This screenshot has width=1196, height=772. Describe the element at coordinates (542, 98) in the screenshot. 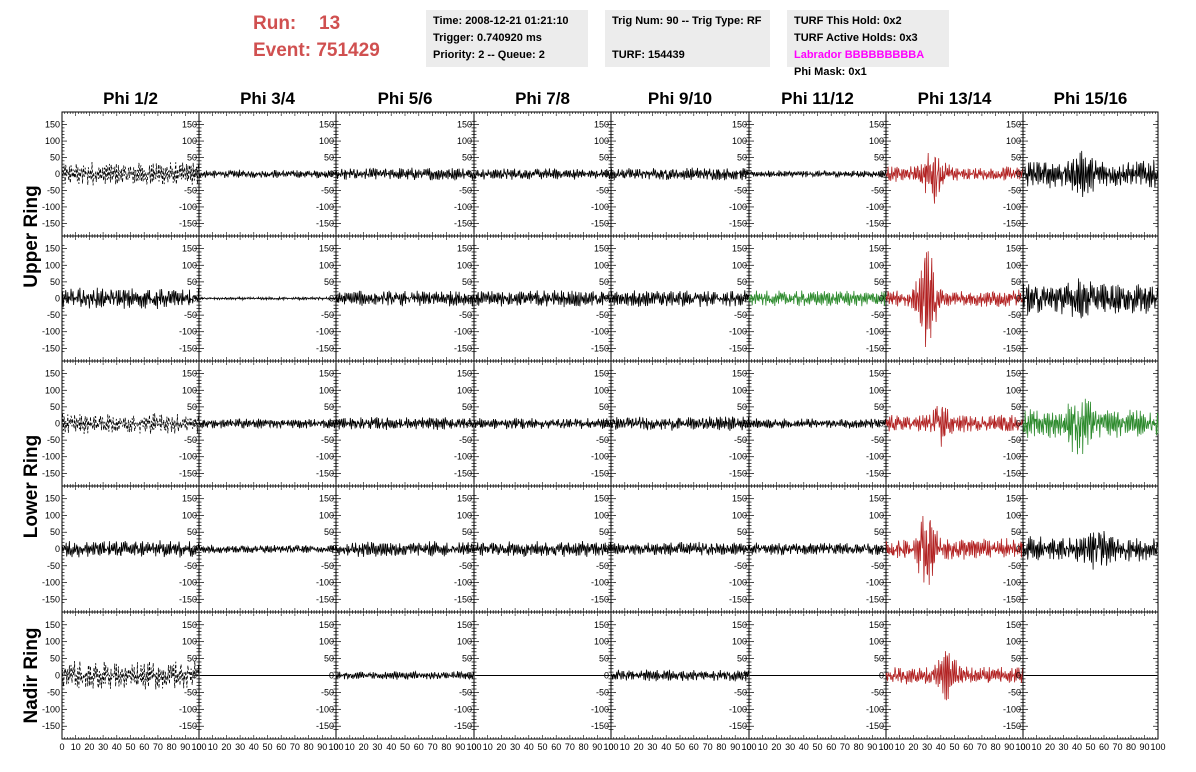

I see `column-header: Phi 7/8` at that location.